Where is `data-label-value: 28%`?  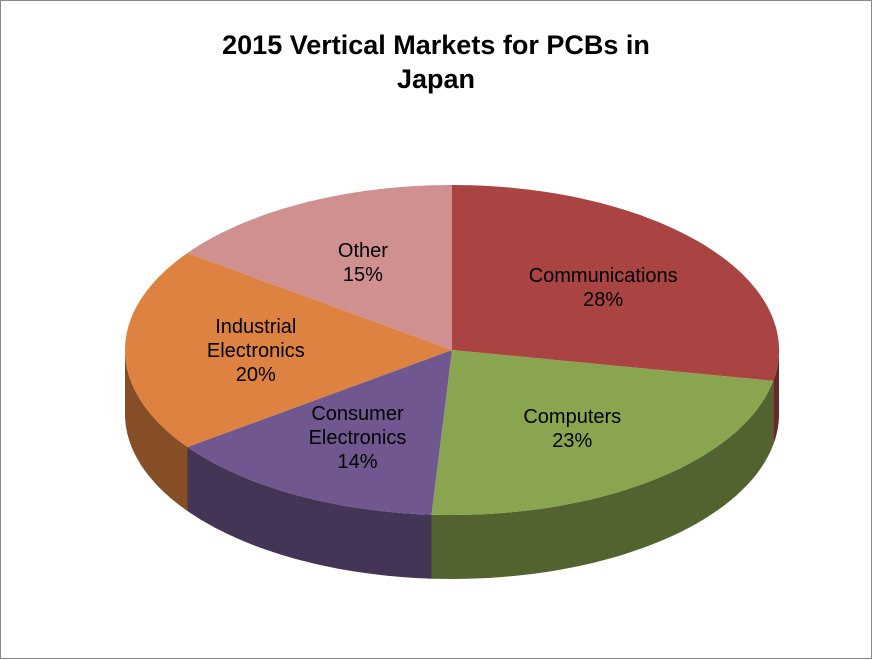
data-label-value: 28% is located at coordinates (603, 300).